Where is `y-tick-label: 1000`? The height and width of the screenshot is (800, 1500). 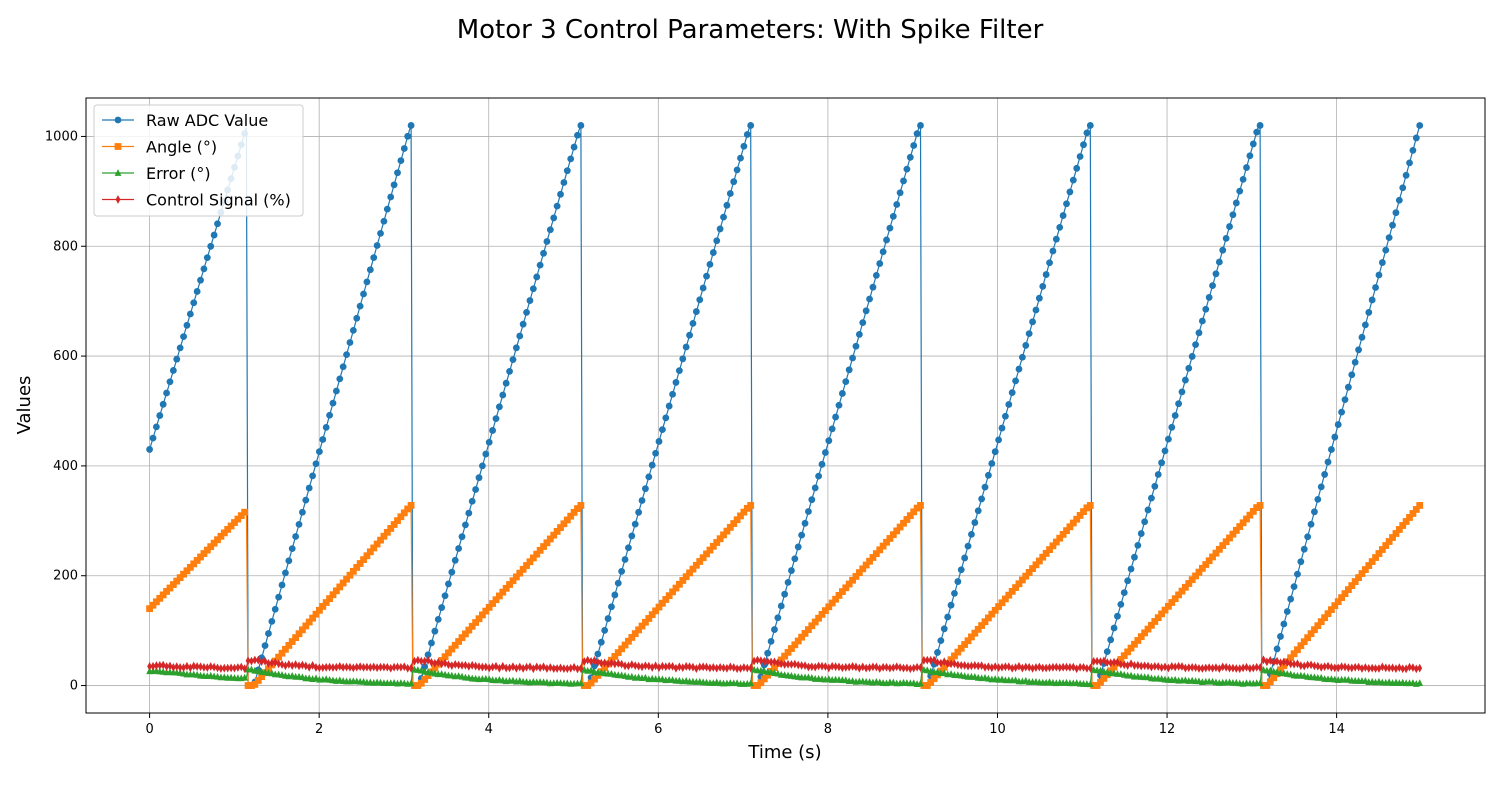 y-tick-label: 1000 is located at coordinates (61, 136).